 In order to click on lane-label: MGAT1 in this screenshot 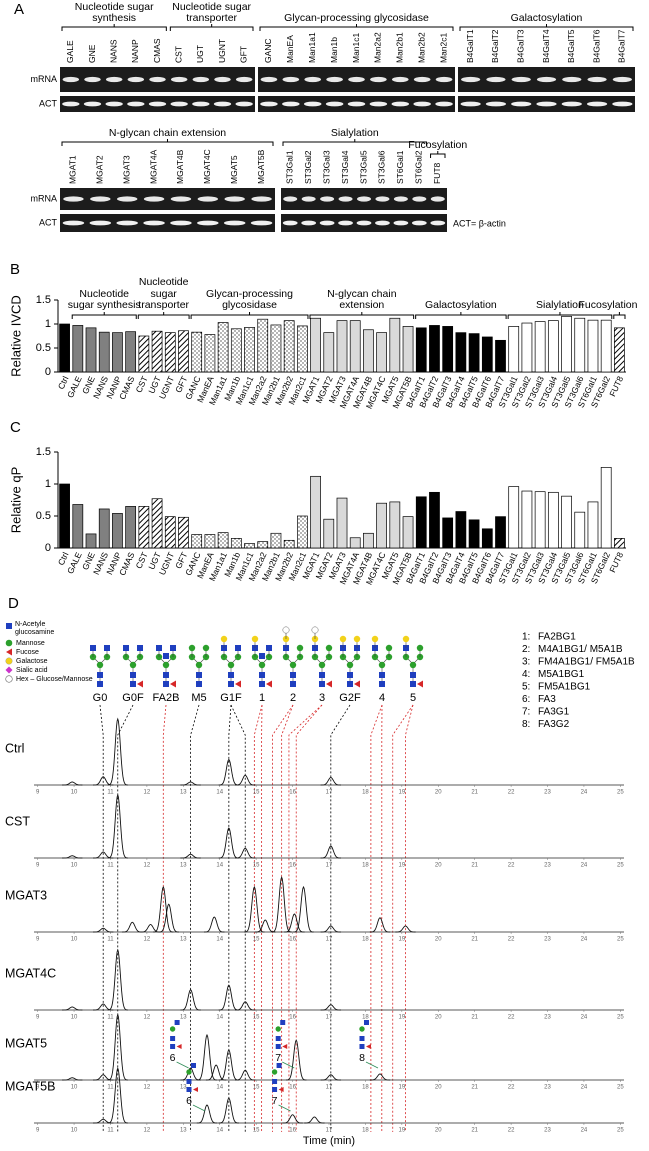, I will do `click(73, 169)`.